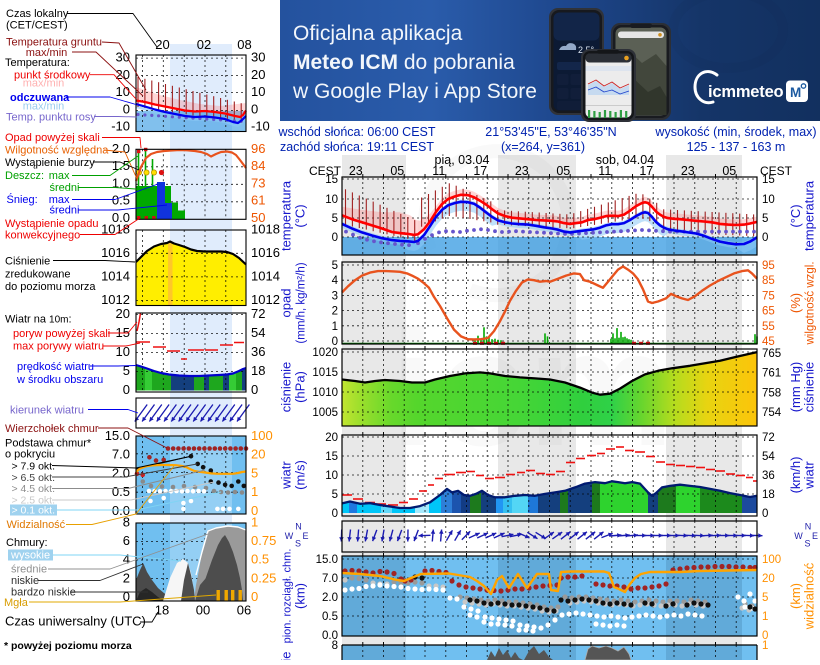 The image size is (820, 665). What do you see at coordinates (258, 165) in the screenshot?
I see `svg-text: 84` at bounding box center [258, 165].